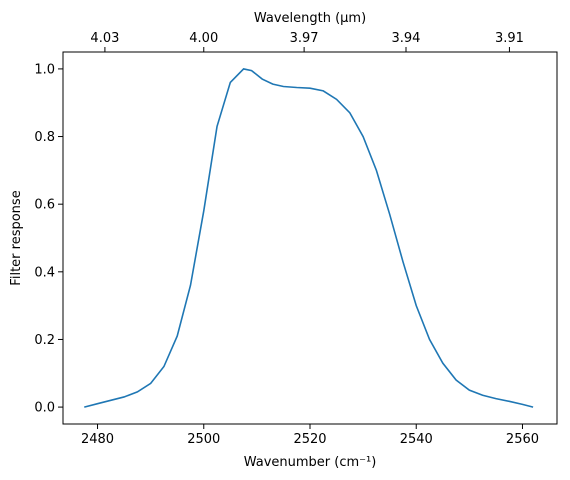 This screenshot has width=570, height=480. I want to click on top-tick-label: 4.03, so click(104, 38).